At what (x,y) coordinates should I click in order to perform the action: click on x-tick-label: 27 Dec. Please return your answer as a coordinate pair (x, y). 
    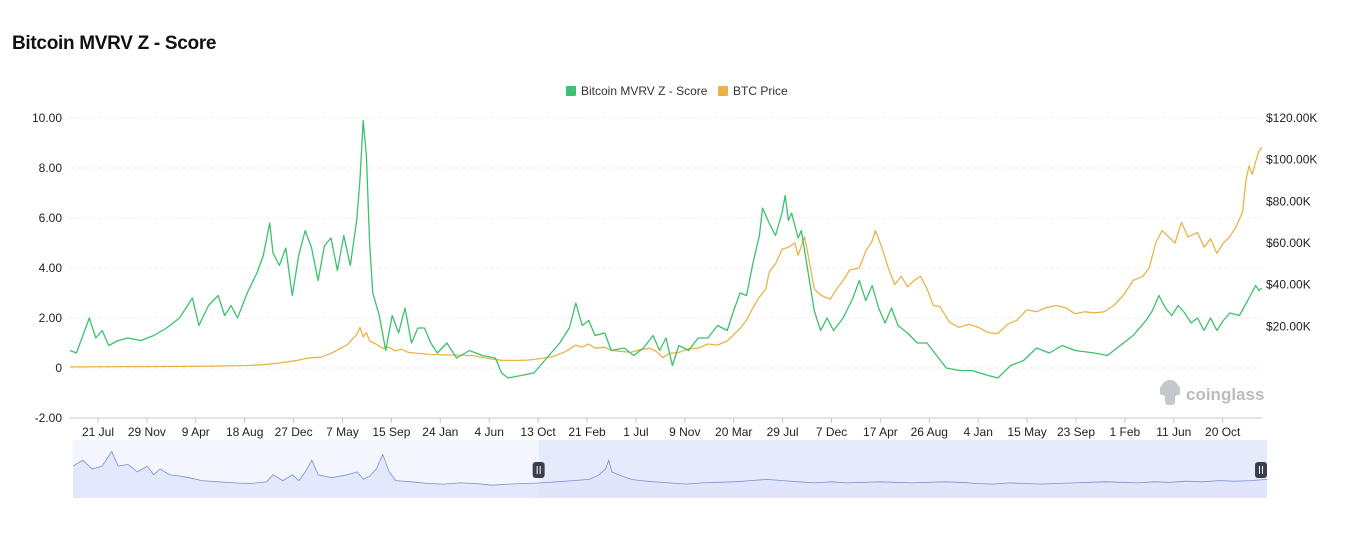
    Looking at the image, I should click on (294, 432).